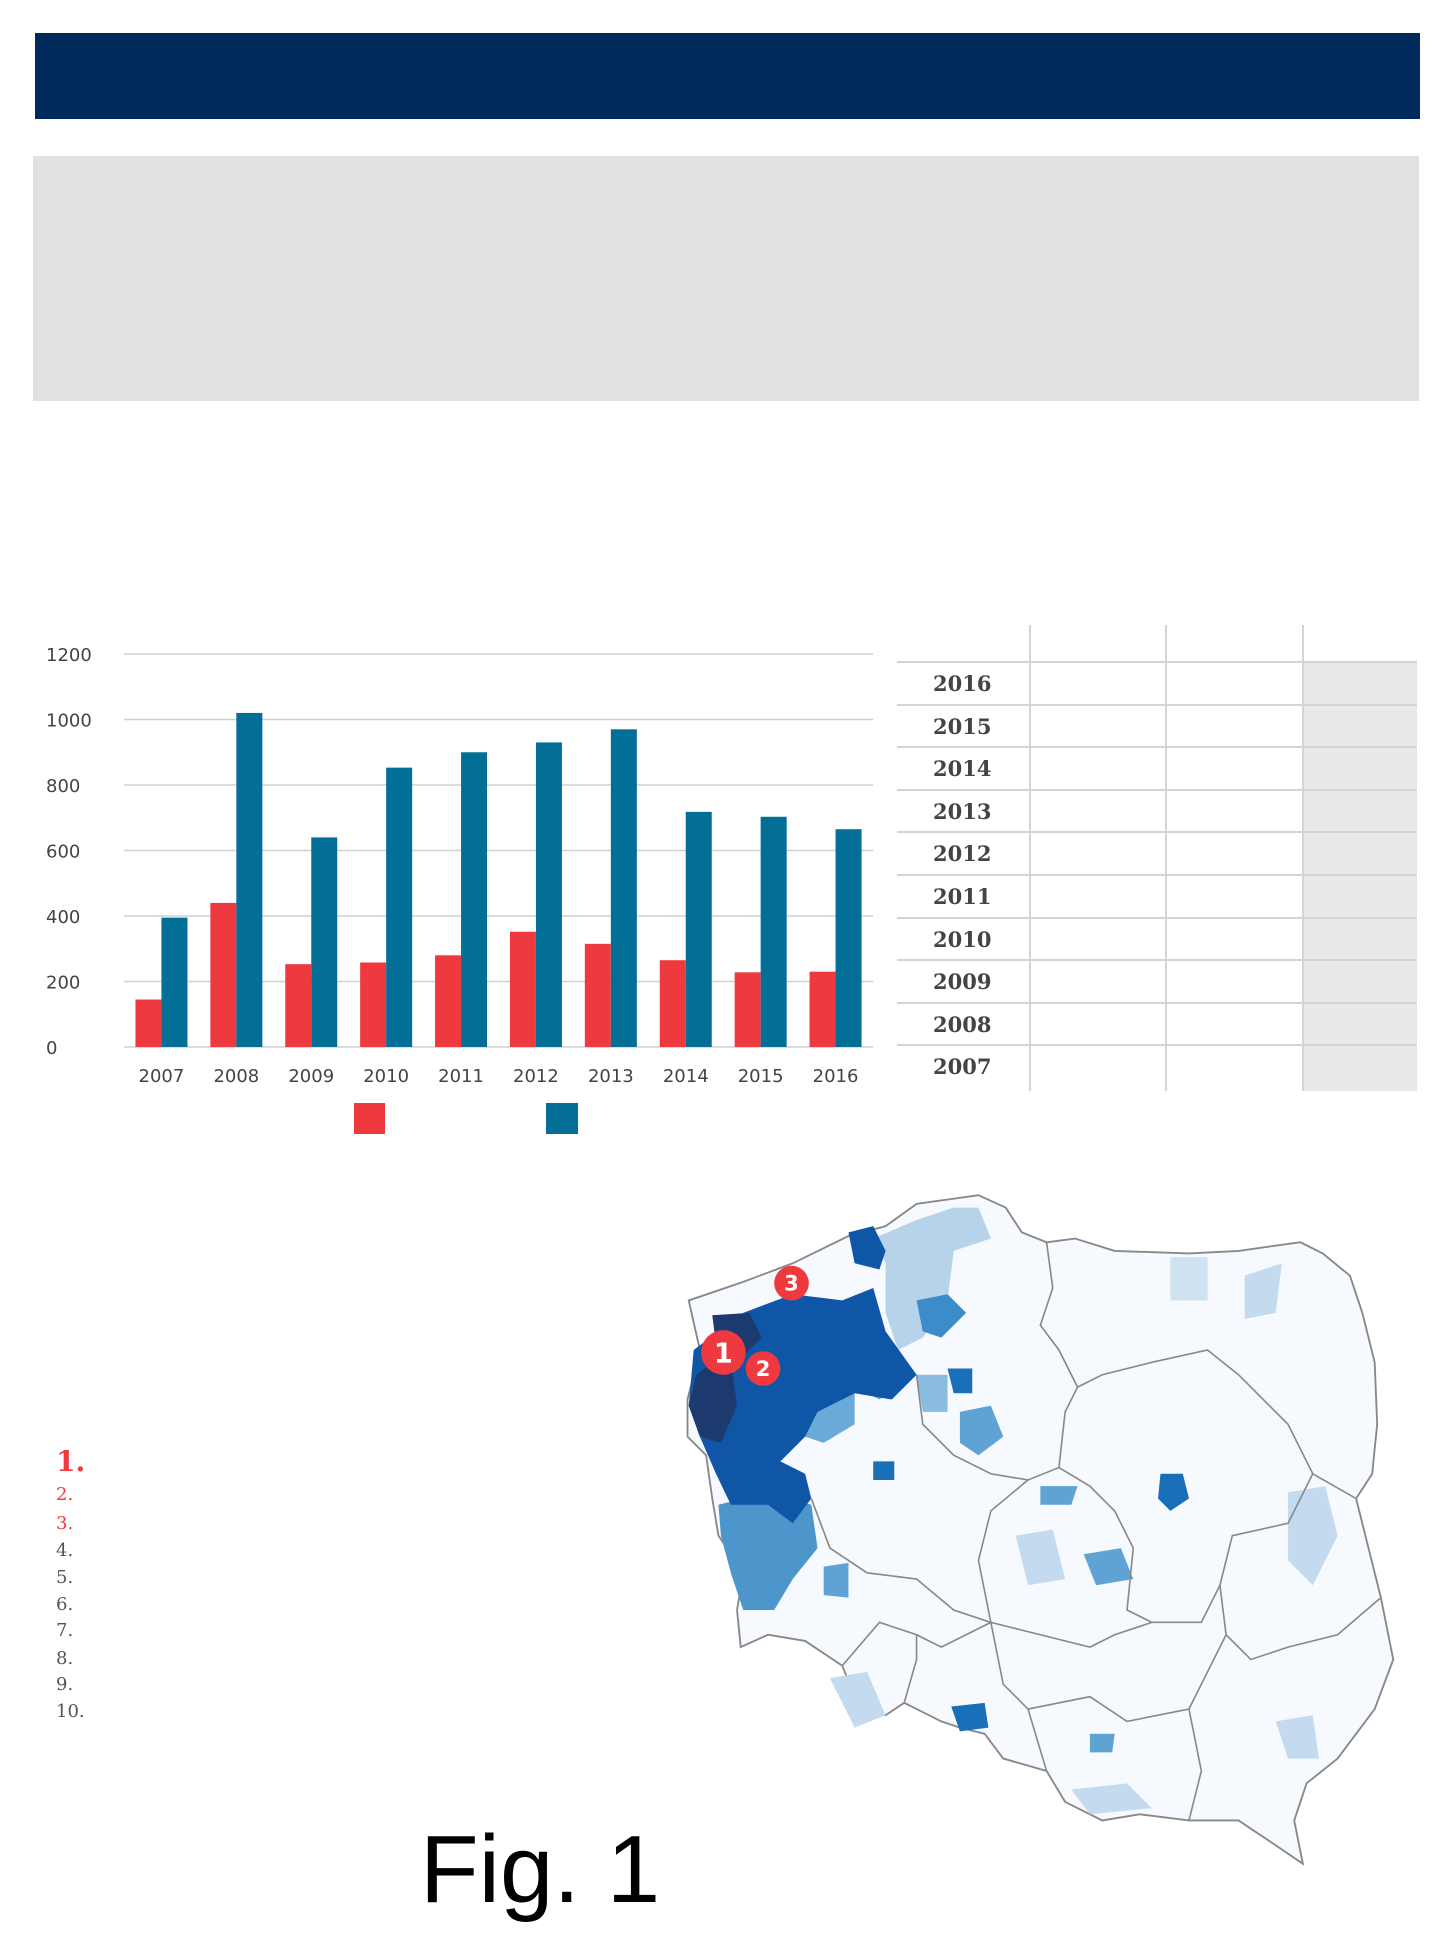 The image size is (1449, 1949). Describe the element at coordinates (399, 907) in the screenshot. I see `blue-bar-2010` at that location.